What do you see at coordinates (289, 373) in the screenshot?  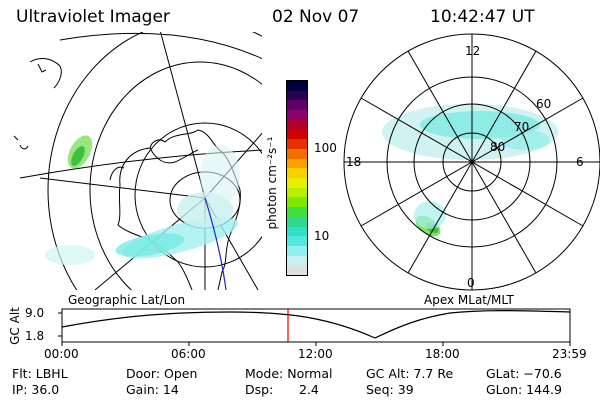 I see `mode-info: Mode: Normal` at bounding box center [289, 373].